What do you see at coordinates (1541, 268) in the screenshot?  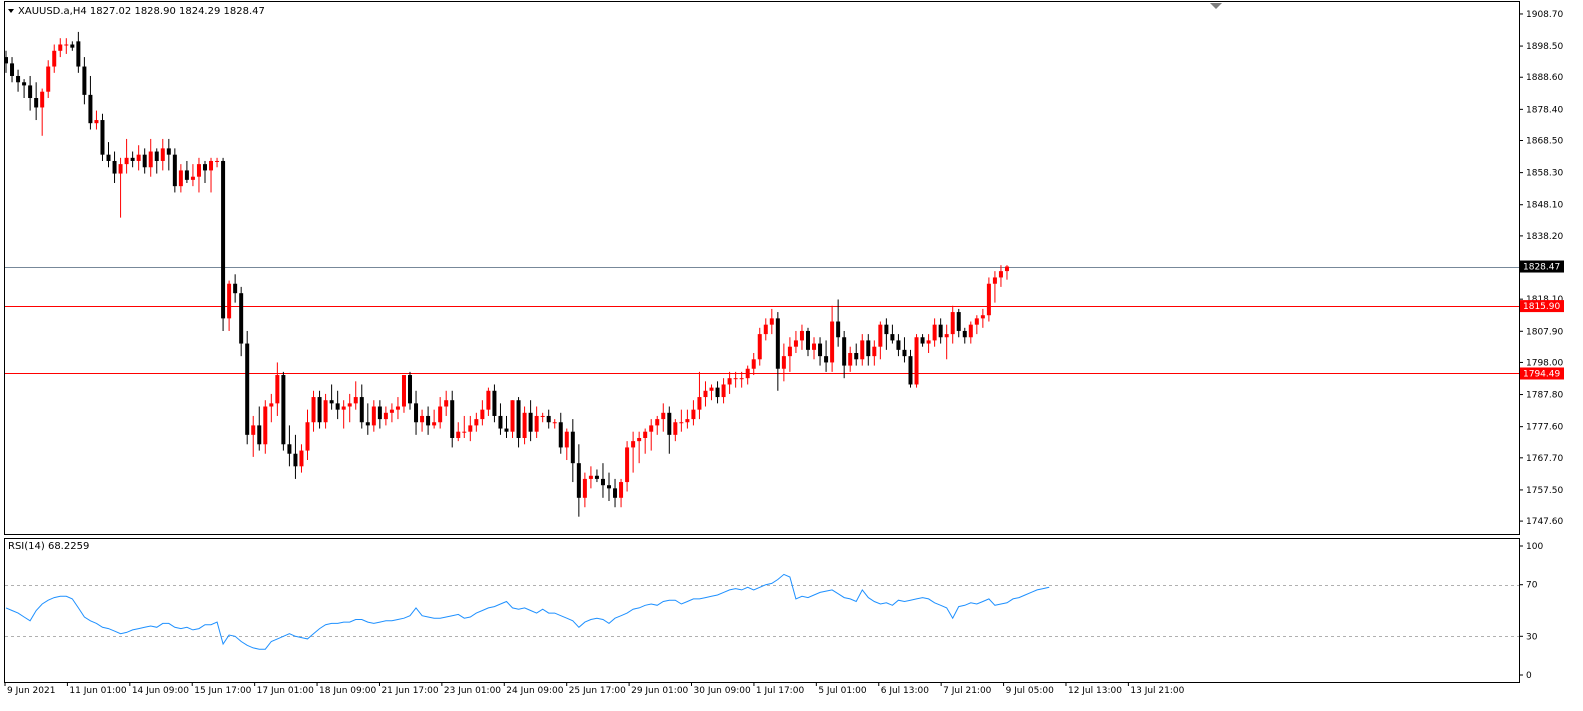 I see `price-badge-label: 1828.47` at bounding box center [1541, 268].